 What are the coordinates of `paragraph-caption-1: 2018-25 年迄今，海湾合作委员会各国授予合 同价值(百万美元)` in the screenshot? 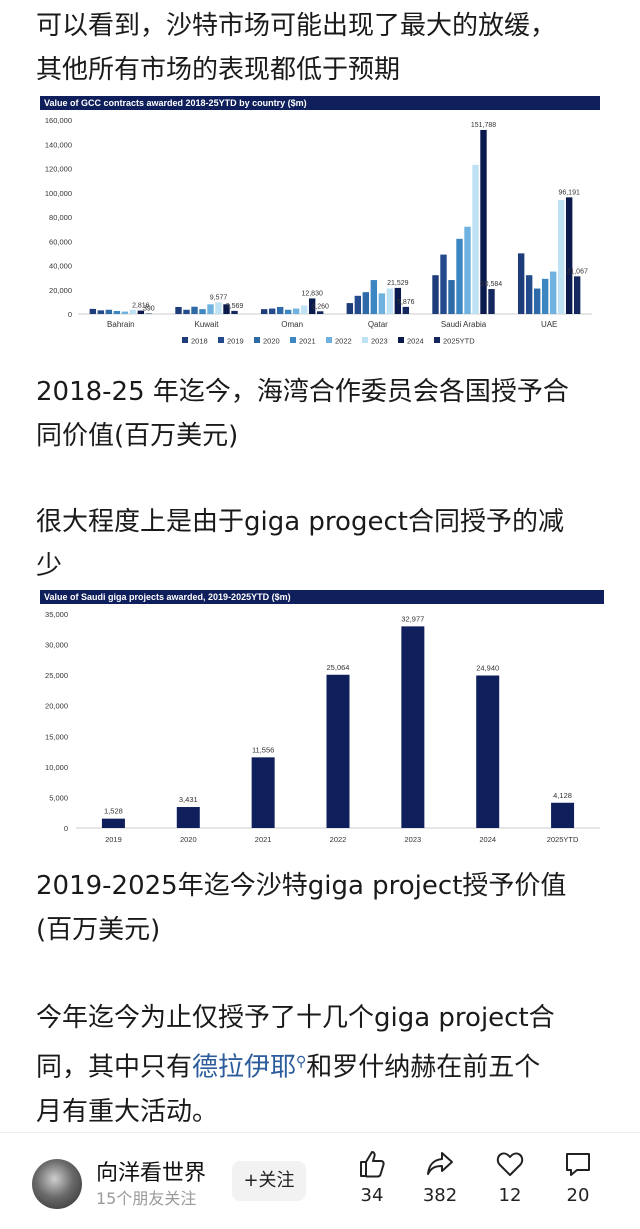 It's located at (326, 414).